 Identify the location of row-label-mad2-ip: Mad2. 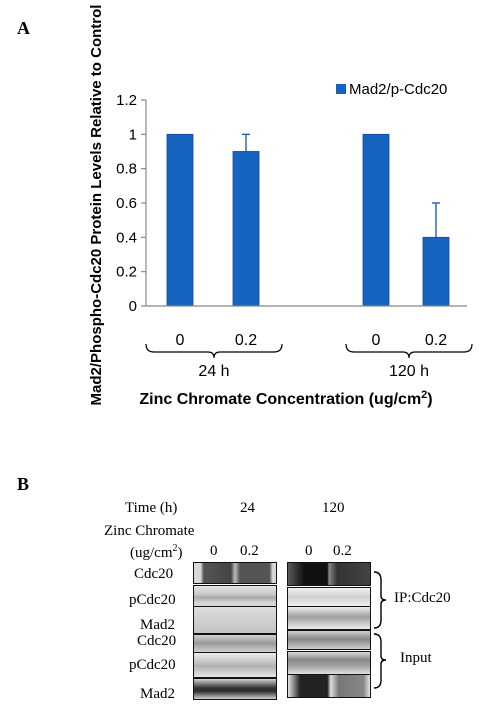
(157, 625).